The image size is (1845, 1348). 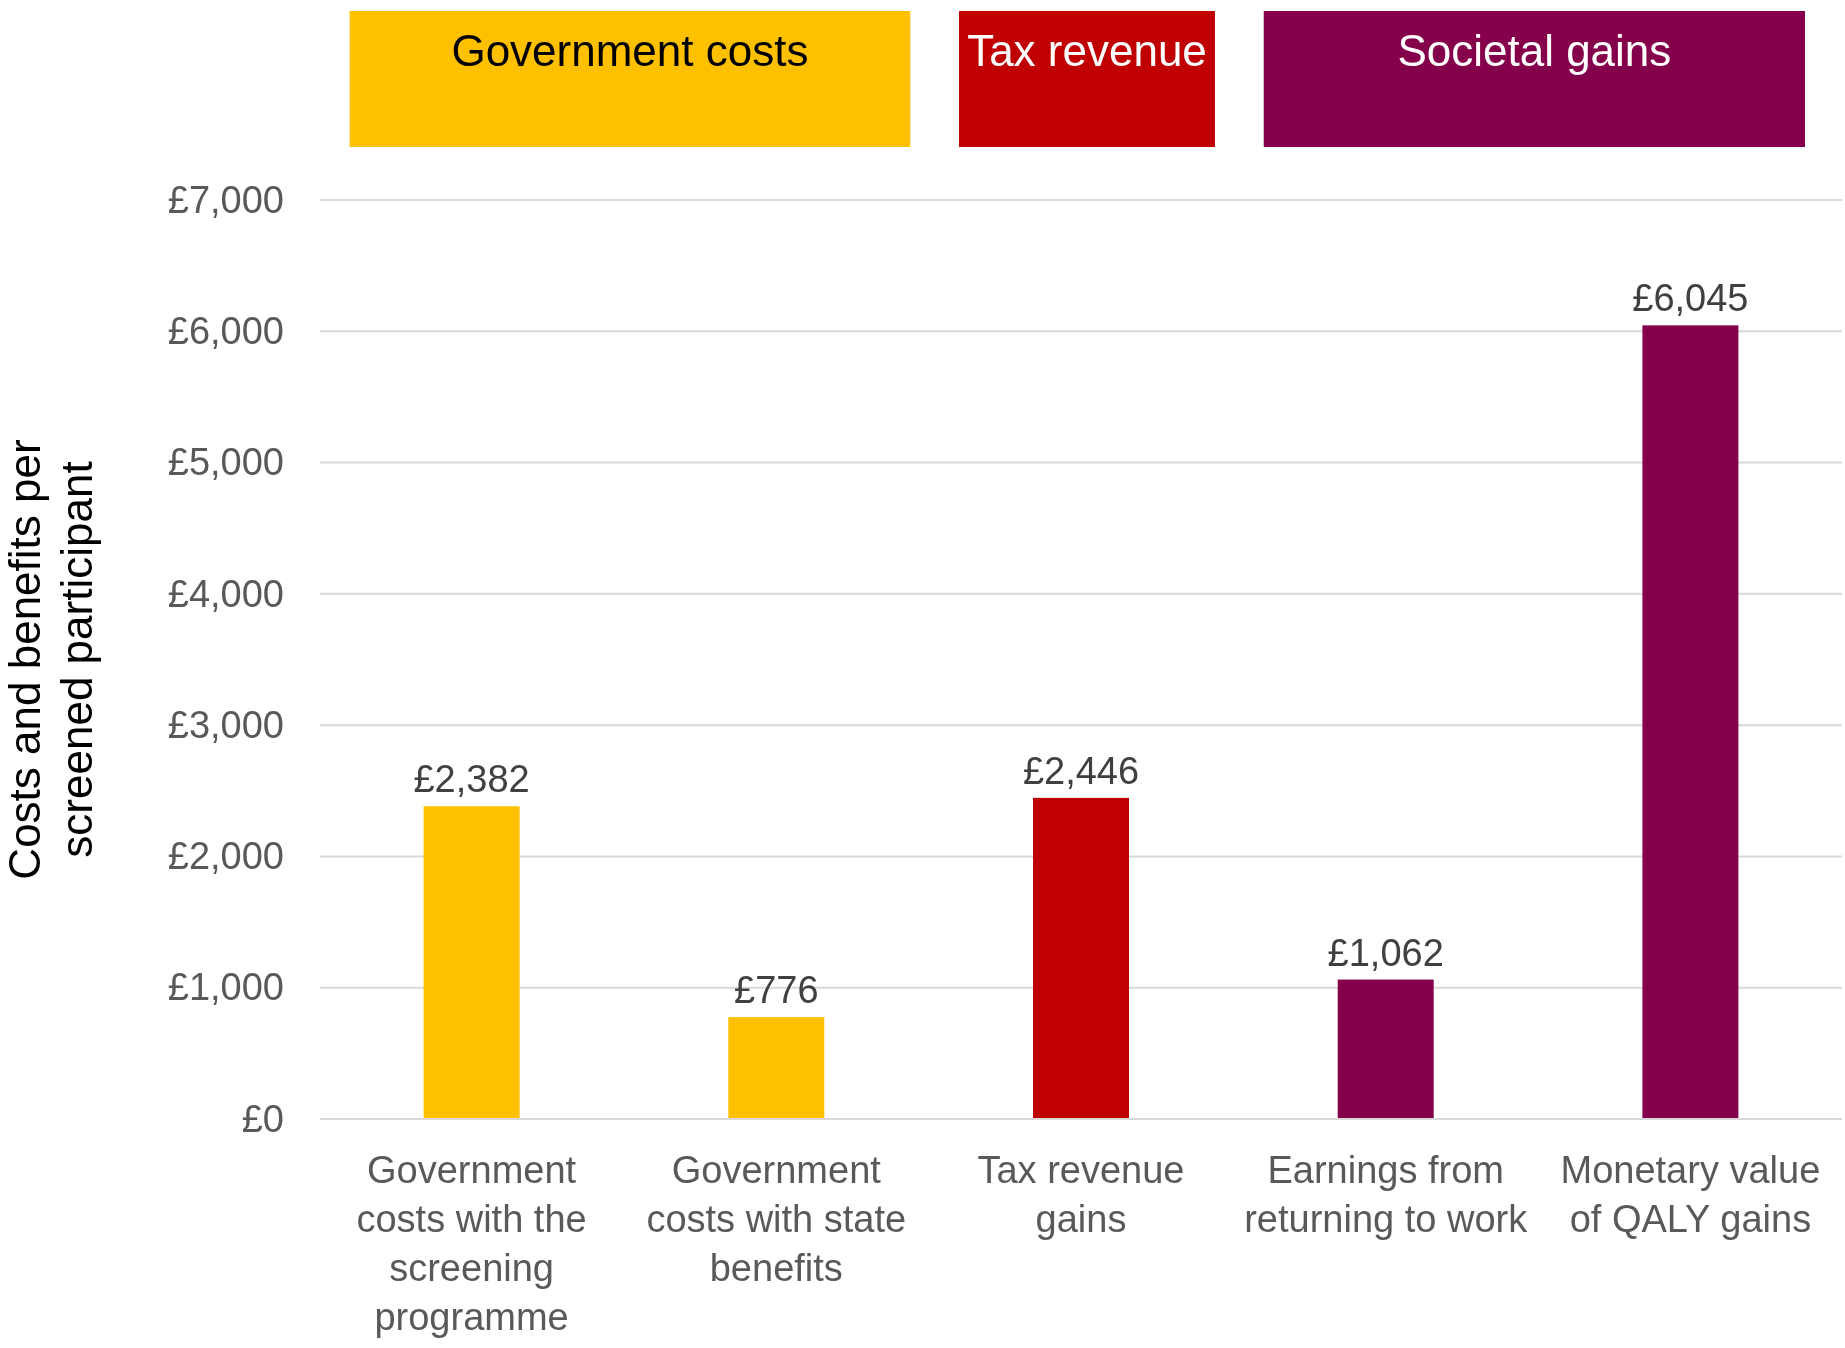 I want to click on x-tick-label: Tax revenue gains, so click(x=1081, y=1194).